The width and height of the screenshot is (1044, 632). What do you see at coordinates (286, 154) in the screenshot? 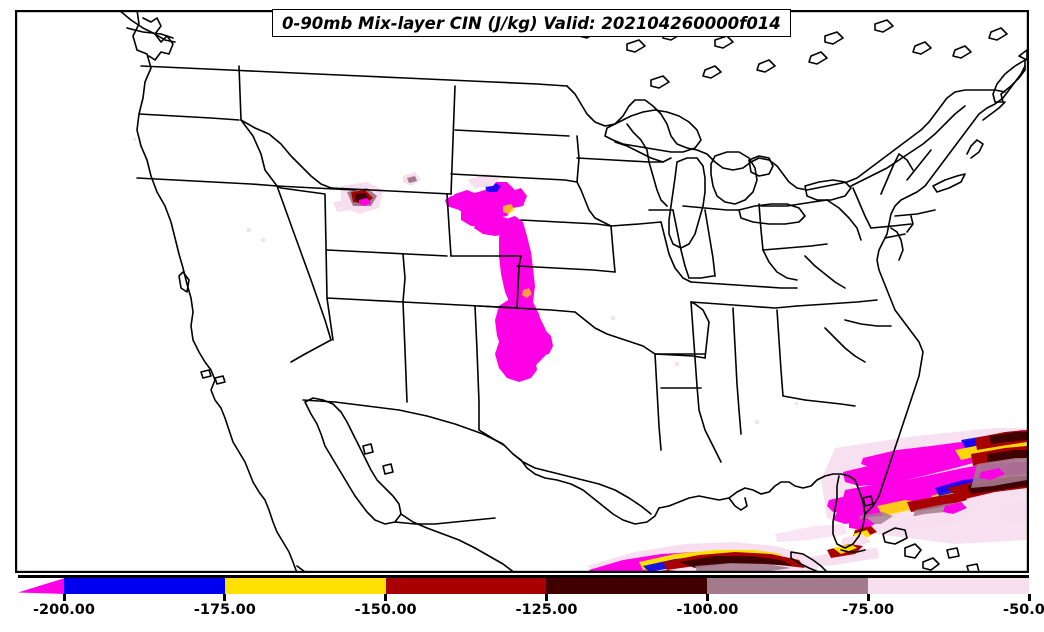
I see `state-border-id-mt-wy` at bounding box center [286, 154].